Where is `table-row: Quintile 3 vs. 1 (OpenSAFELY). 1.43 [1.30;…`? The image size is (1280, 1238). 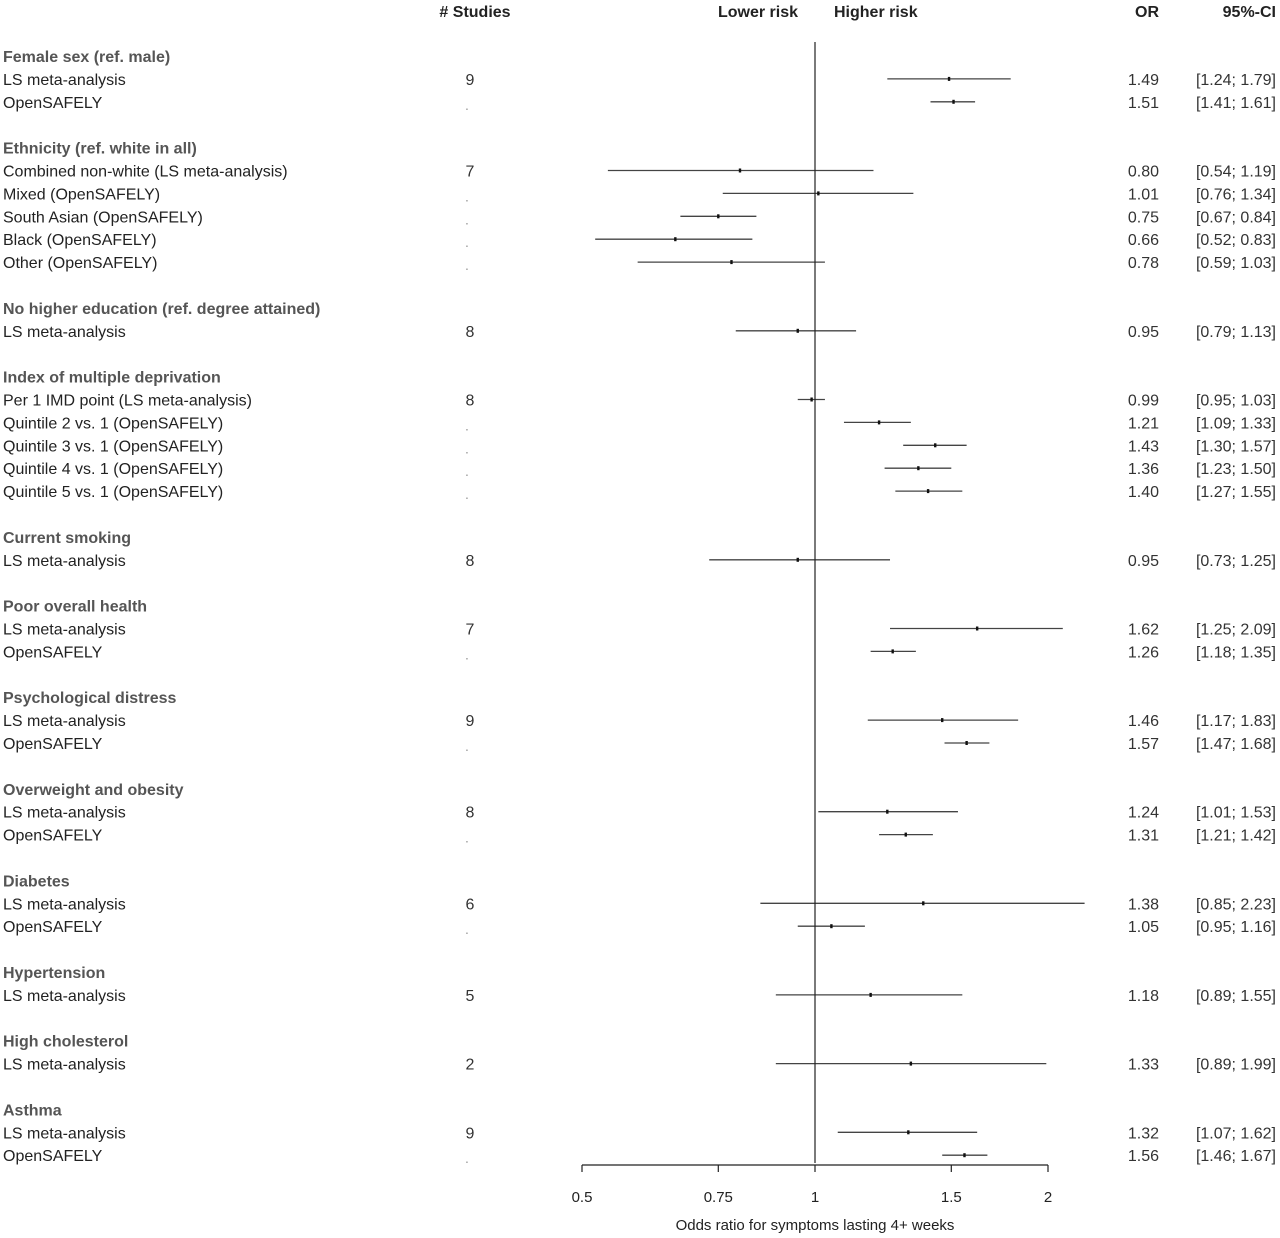
table-row: Quintile 3 vs. 1 (OpenSAFELY). 1.43 [1.30;… is located at coordinates (639, 447).